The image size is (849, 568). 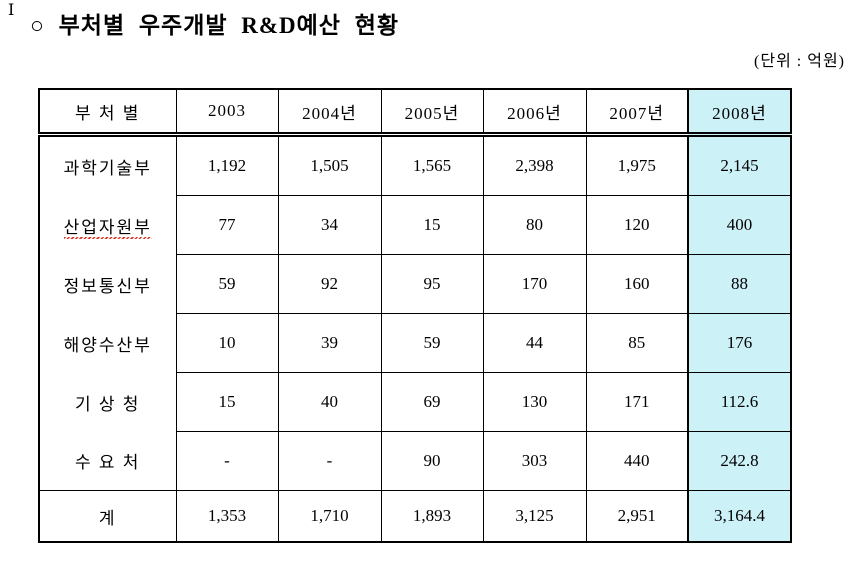 I want to click on table-cell: 2,145, so click(x=739, y=165).